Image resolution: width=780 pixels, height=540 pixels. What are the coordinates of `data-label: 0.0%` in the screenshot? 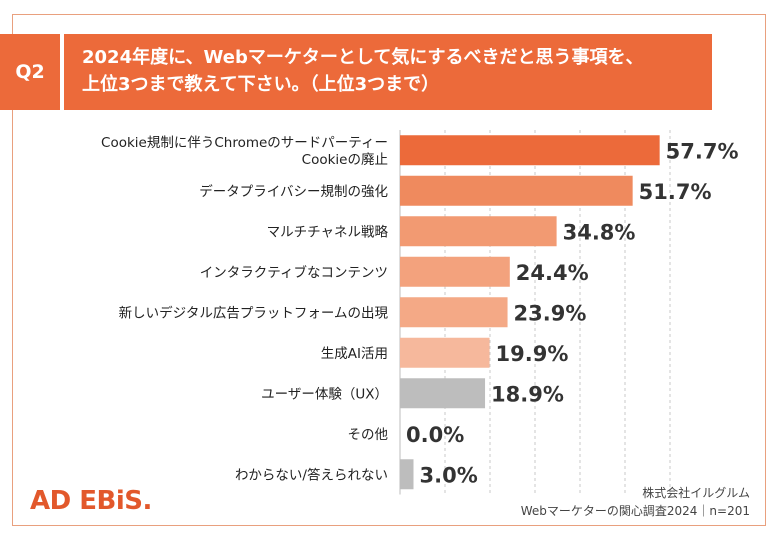 It's located at (435, 435).